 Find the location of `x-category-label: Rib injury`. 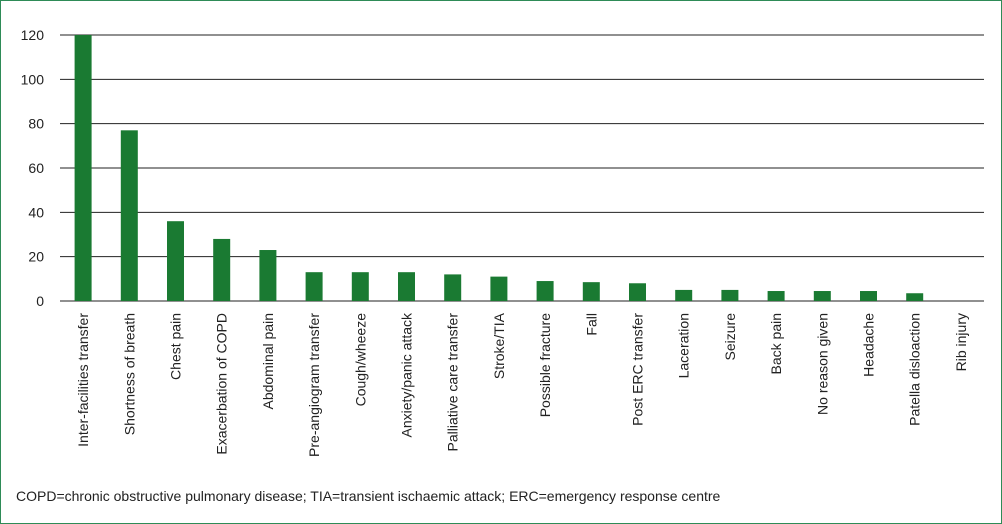

x-category-label: Rib injury is located at coordinates (961, 342).